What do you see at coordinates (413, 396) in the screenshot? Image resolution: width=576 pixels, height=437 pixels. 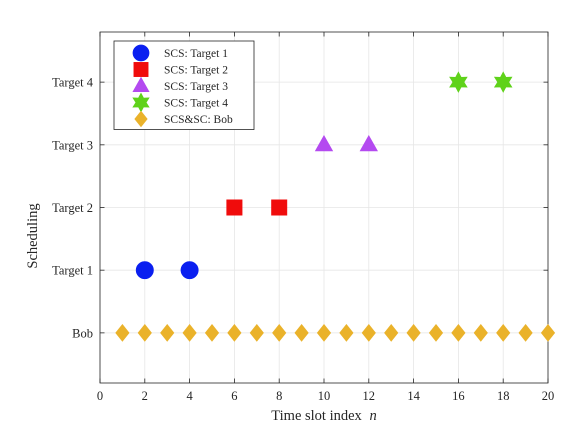 I see `x-tick-label: 14` at bounding box center [413, 396].